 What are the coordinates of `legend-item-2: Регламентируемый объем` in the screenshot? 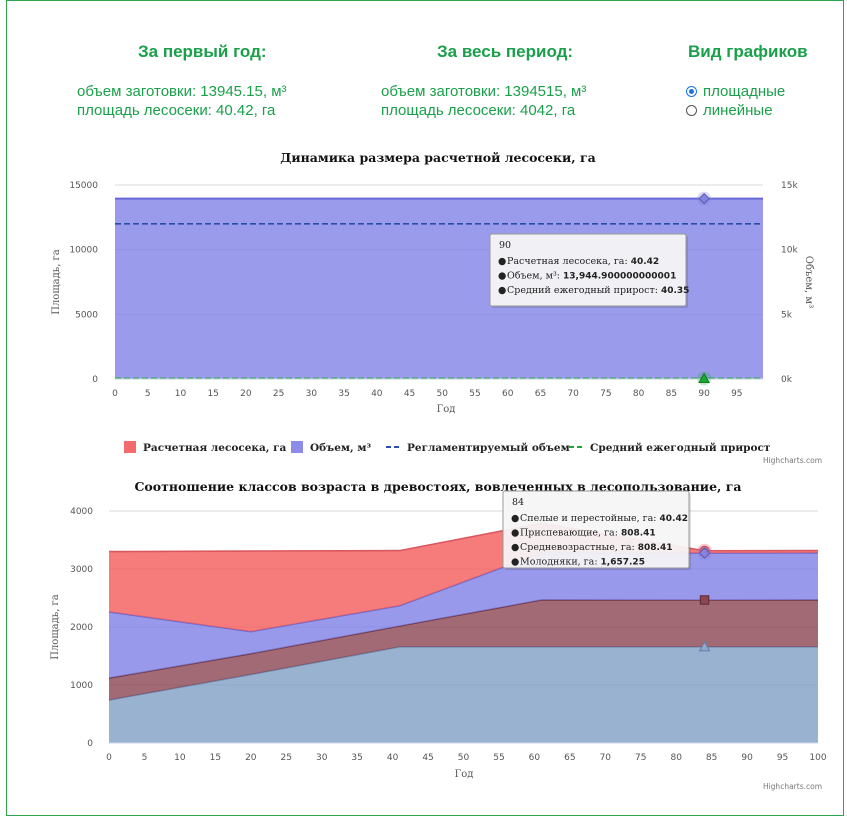 It's located at (478, 448).